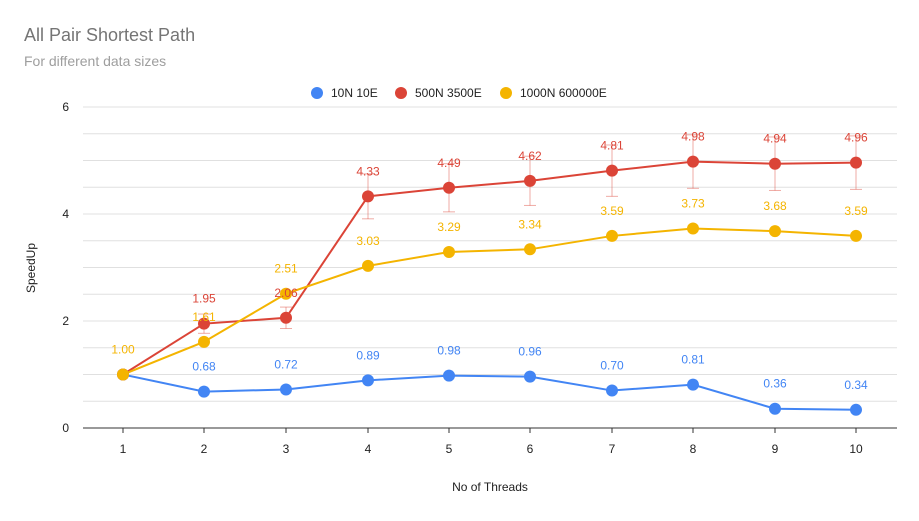 The image size is (919, 521). I want to click on x-tick-label: 8, so click(693, 449).